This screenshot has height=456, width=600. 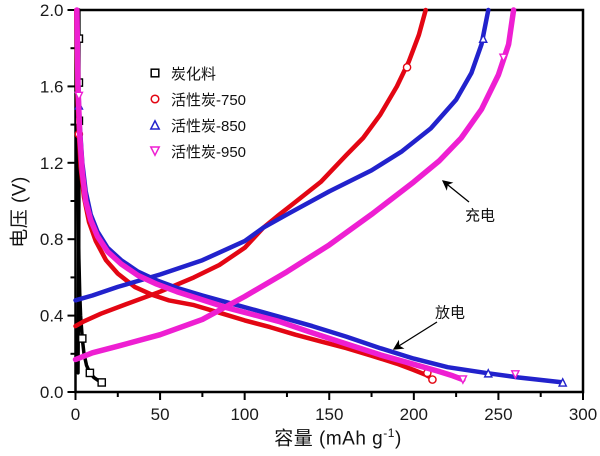 I want to click on legend-item-carbonized: 炭化料, so click(x=197, y=73).